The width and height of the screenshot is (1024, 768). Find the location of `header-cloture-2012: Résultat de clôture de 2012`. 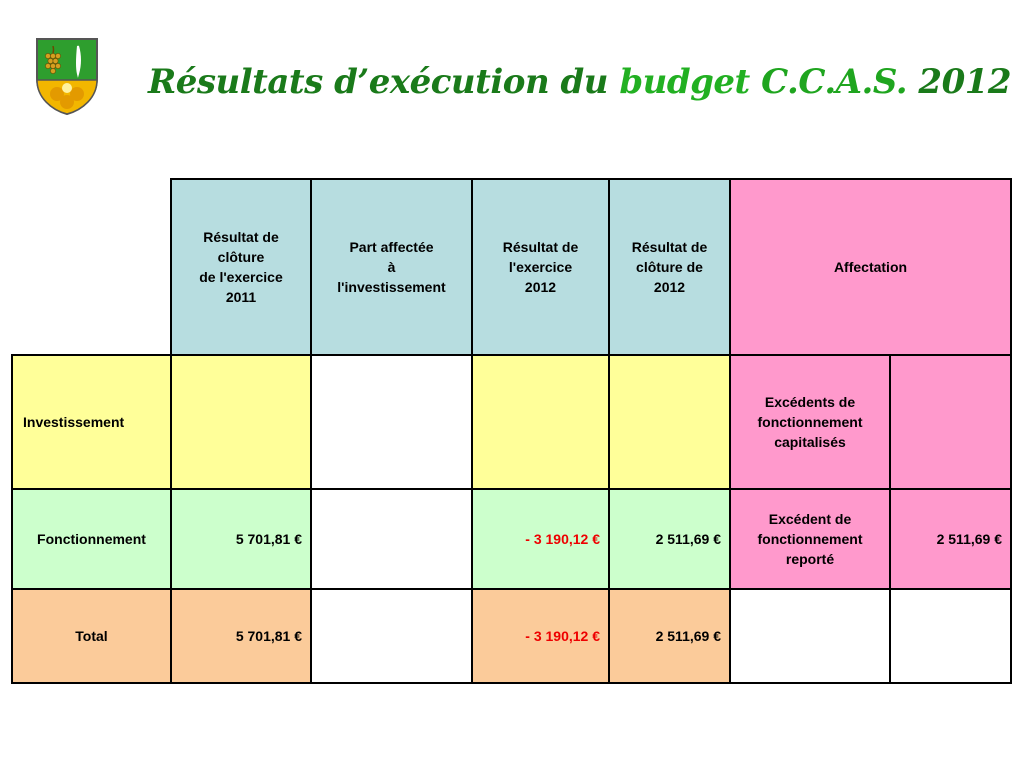

header-cloture-2012: Résultat de clôture de 2012 is located at coordinates (669, 267).